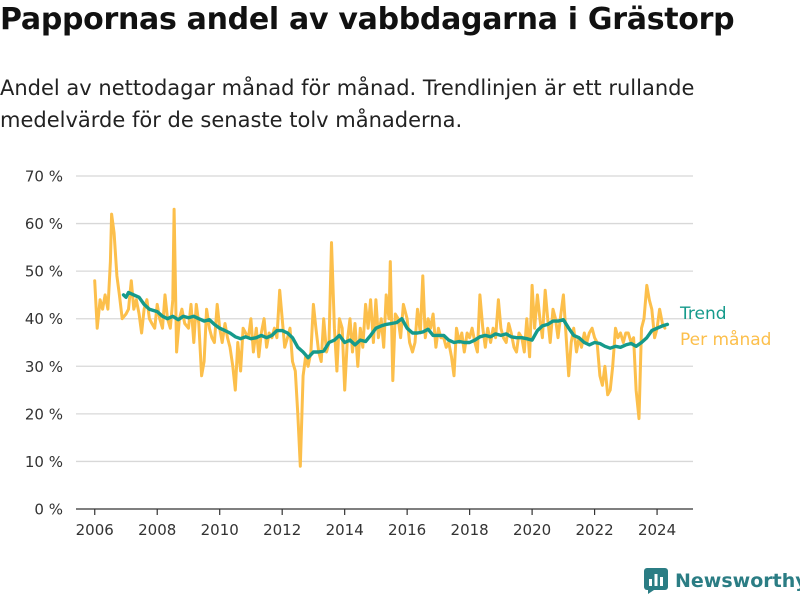 This screenshot has width=800, height=600. Describe the element at coordinates (725, 327) in the screenshot. I see `legend: Trend Per månad` at that location.